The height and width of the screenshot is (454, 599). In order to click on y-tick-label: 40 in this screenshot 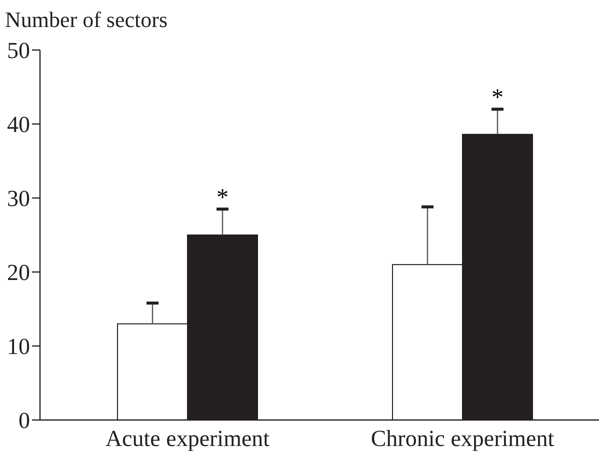, I will do `click(18, 125)`.